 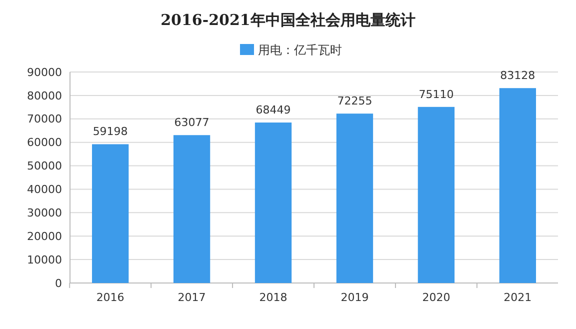 I want to click on y-tick-label: 0, so click(x=58, y=283).